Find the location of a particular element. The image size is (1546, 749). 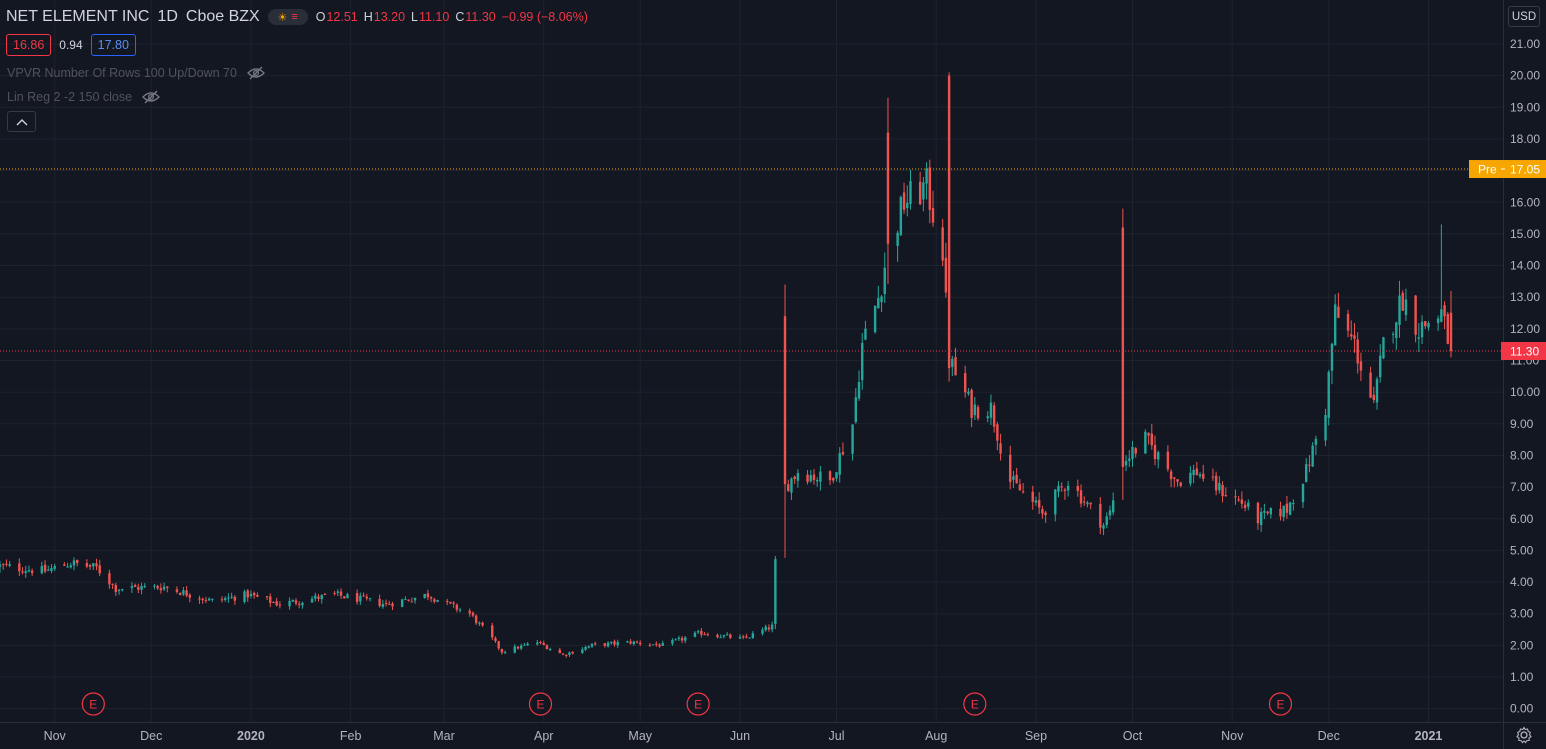

change-value: −0.99 (−8.06%) is located at coordinates (544, 17).